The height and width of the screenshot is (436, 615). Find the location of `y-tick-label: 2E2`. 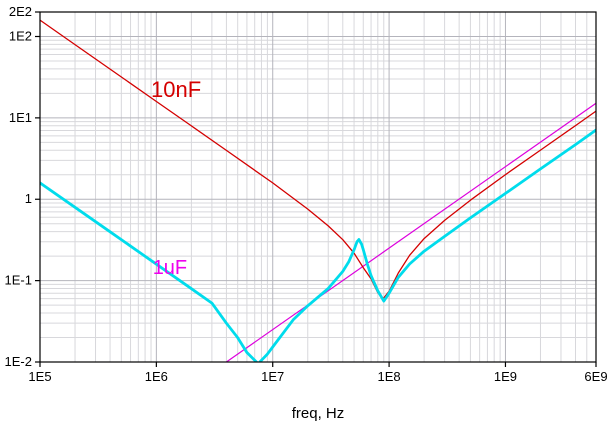

y-tick-label: 2E2 is located at coordinates (20, 11).